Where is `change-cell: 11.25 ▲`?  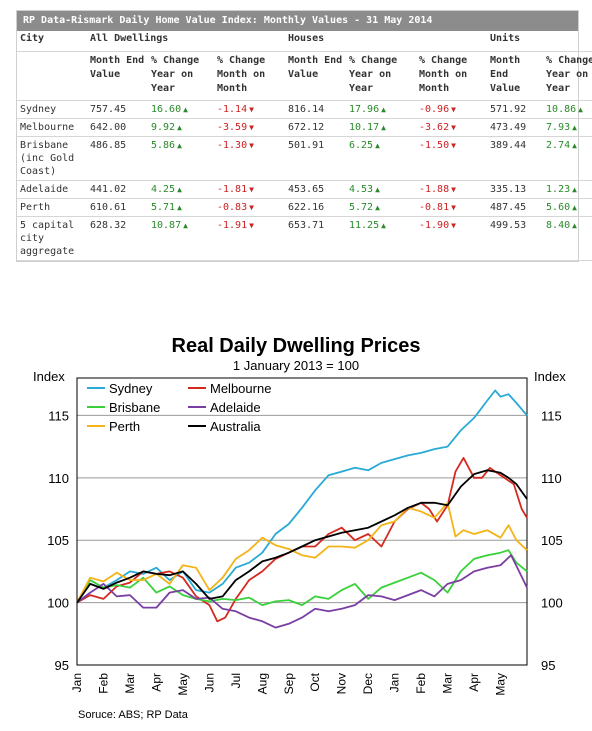 change-cell: 11.25 ▲ is located at coordinates (381, 238).